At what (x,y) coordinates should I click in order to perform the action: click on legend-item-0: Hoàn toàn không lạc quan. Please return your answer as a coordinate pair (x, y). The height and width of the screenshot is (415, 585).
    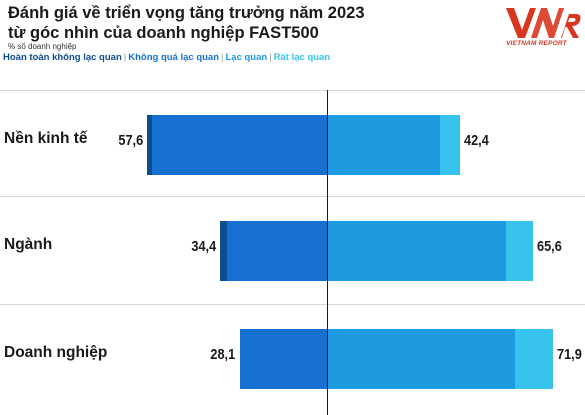
    Looking at the image, I should click on (62, 57).